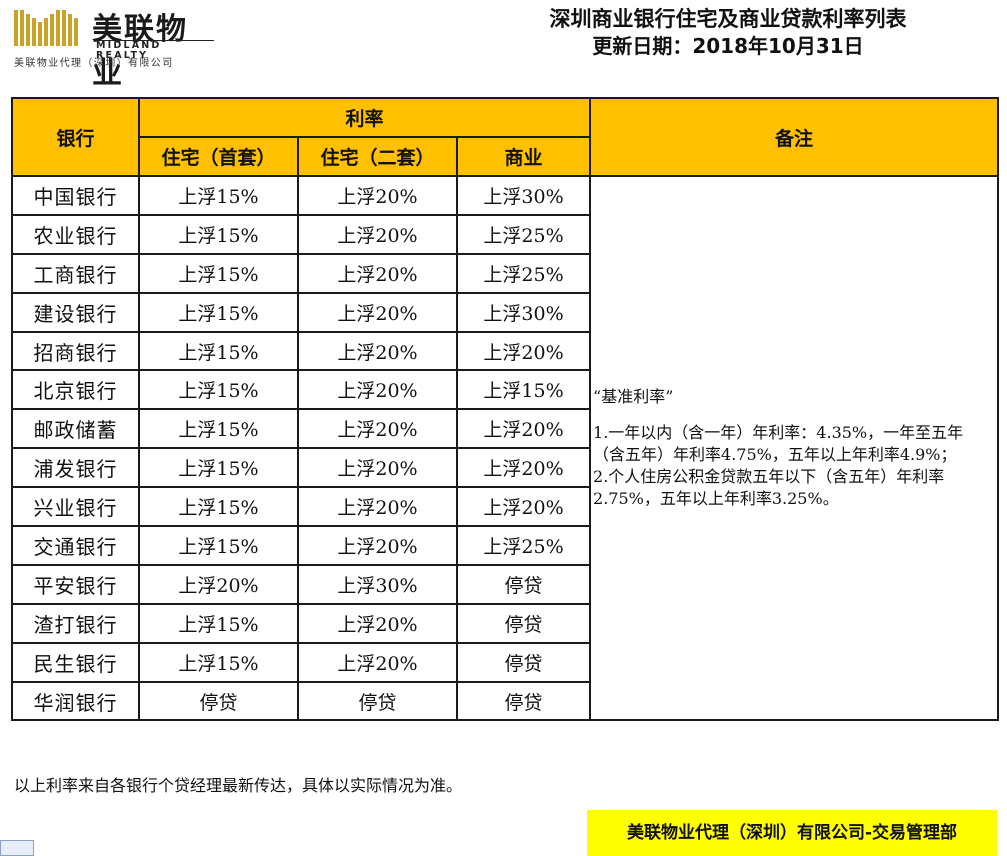  What do you see at coordinates (728, 32) in the screenshot?
I see `title-block: 深圳商业银行住宅及商业贷款利率列表 更新日期：2018年10月31日` at bounding box center [728, 32].